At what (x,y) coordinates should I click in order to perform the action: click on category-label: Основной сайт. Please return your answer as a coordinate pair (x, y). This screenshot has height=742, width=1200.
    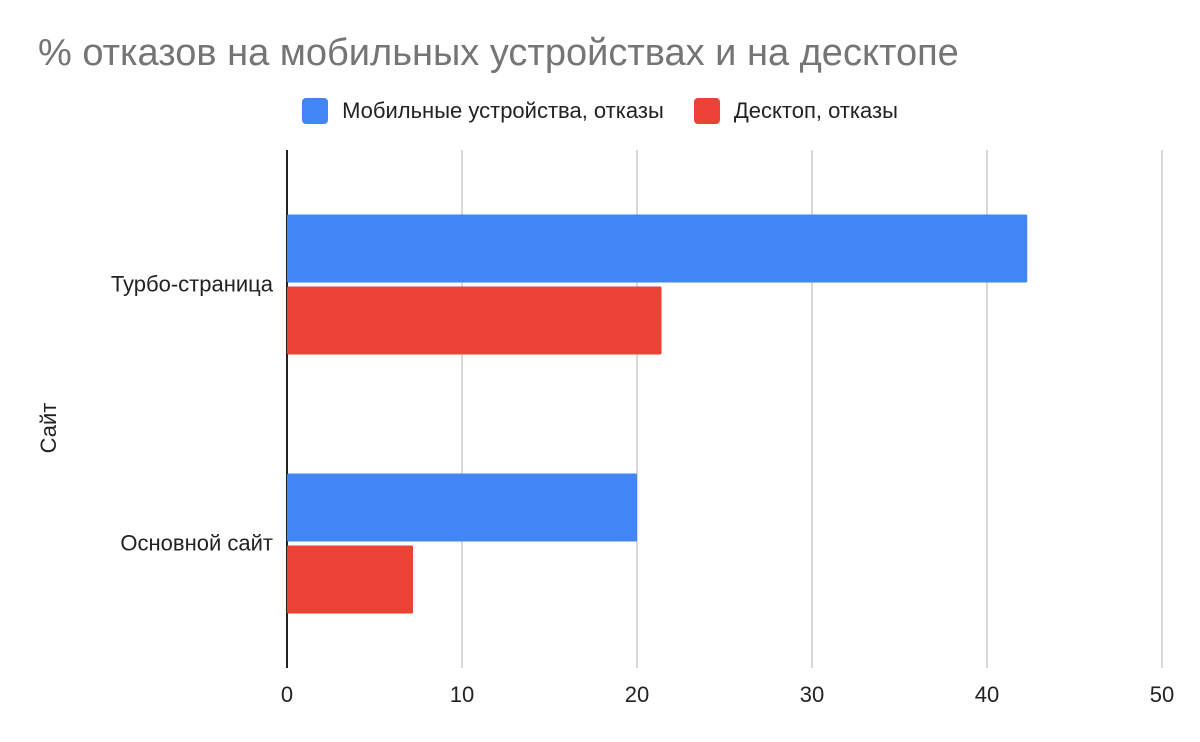
    Looking at the image, I should click on (196, 543).